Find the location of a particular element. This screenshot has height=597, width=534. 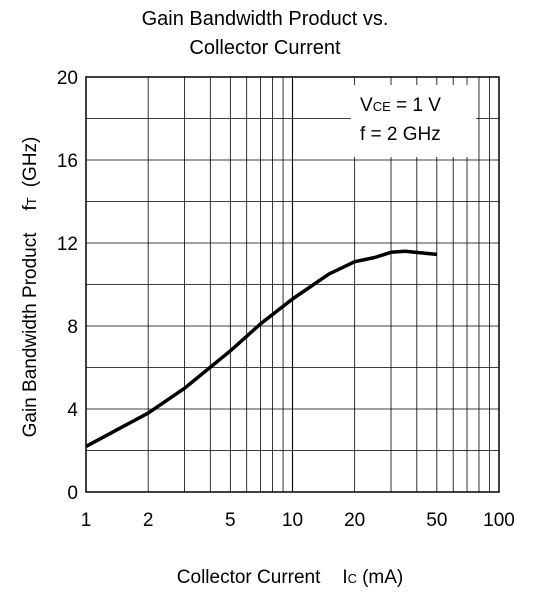

y-tick-label: 0 is located at coordinates (72, 493).